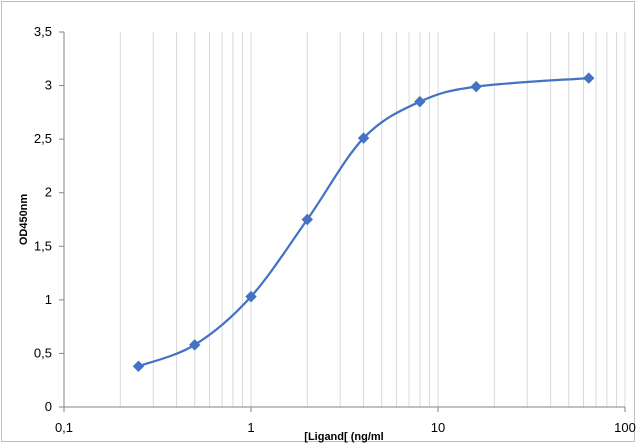 The width and height of the screenshot is (637, 444). What do you see at coordinates (48, 85) in the screenshot?
I see `y-tick-label: 3` at bounding box center [48, 85].